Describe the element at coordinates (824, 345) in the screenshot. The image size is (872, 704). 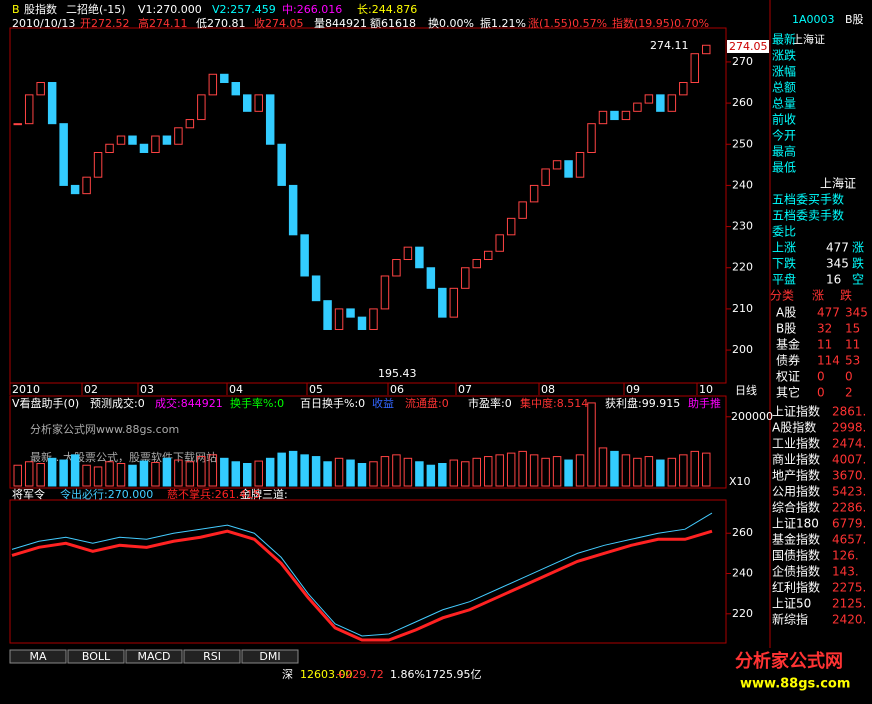
I see `class: 11` at that location.